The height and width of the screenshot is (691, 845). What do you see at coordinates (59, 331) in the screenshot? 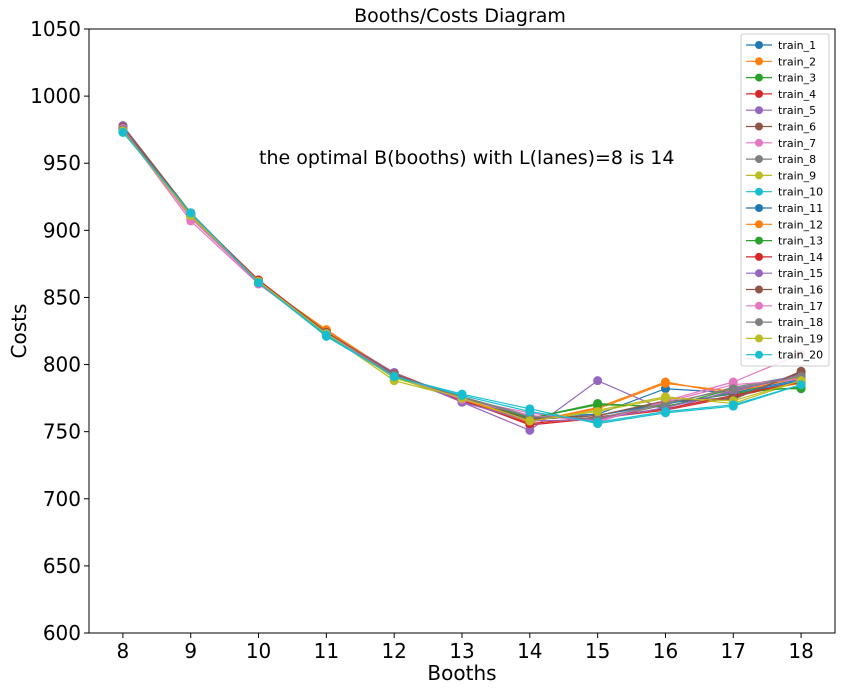
I see `y-axis-ticks: 600 650 700 750 800 850 900 950 1000 1050` at bounding box center [59, 331].